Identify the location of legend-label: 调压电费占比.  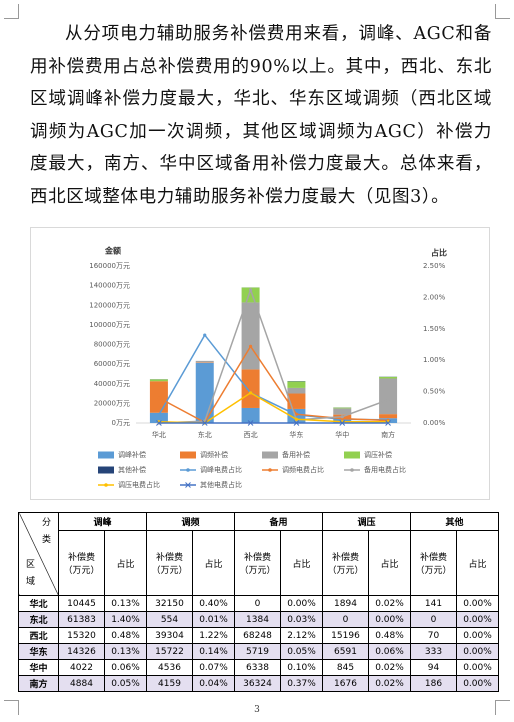
(139, 484).